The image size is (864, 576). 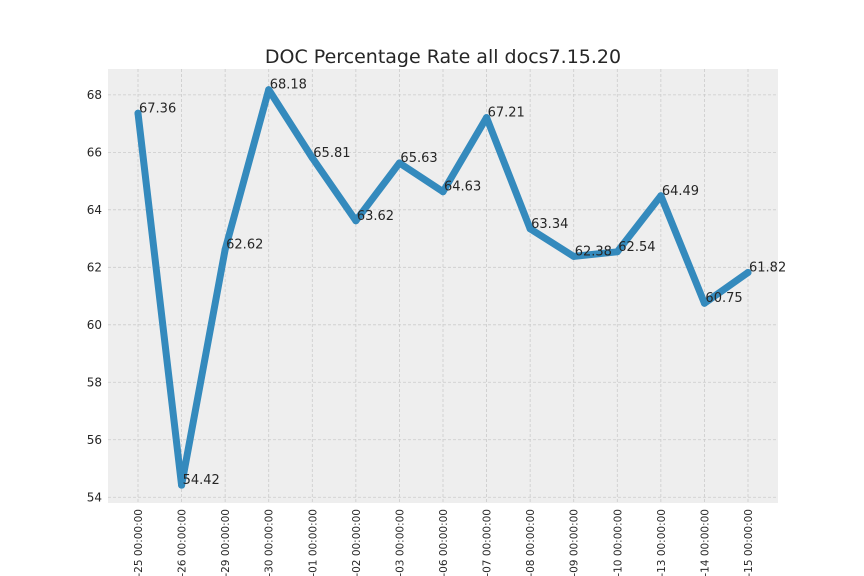 What do you see at coordinates (94, 296) in the screenshot?
I see `y-axis-ticks: 54 56 58 60 62 64 66 68` at bounding box center [94, 296].